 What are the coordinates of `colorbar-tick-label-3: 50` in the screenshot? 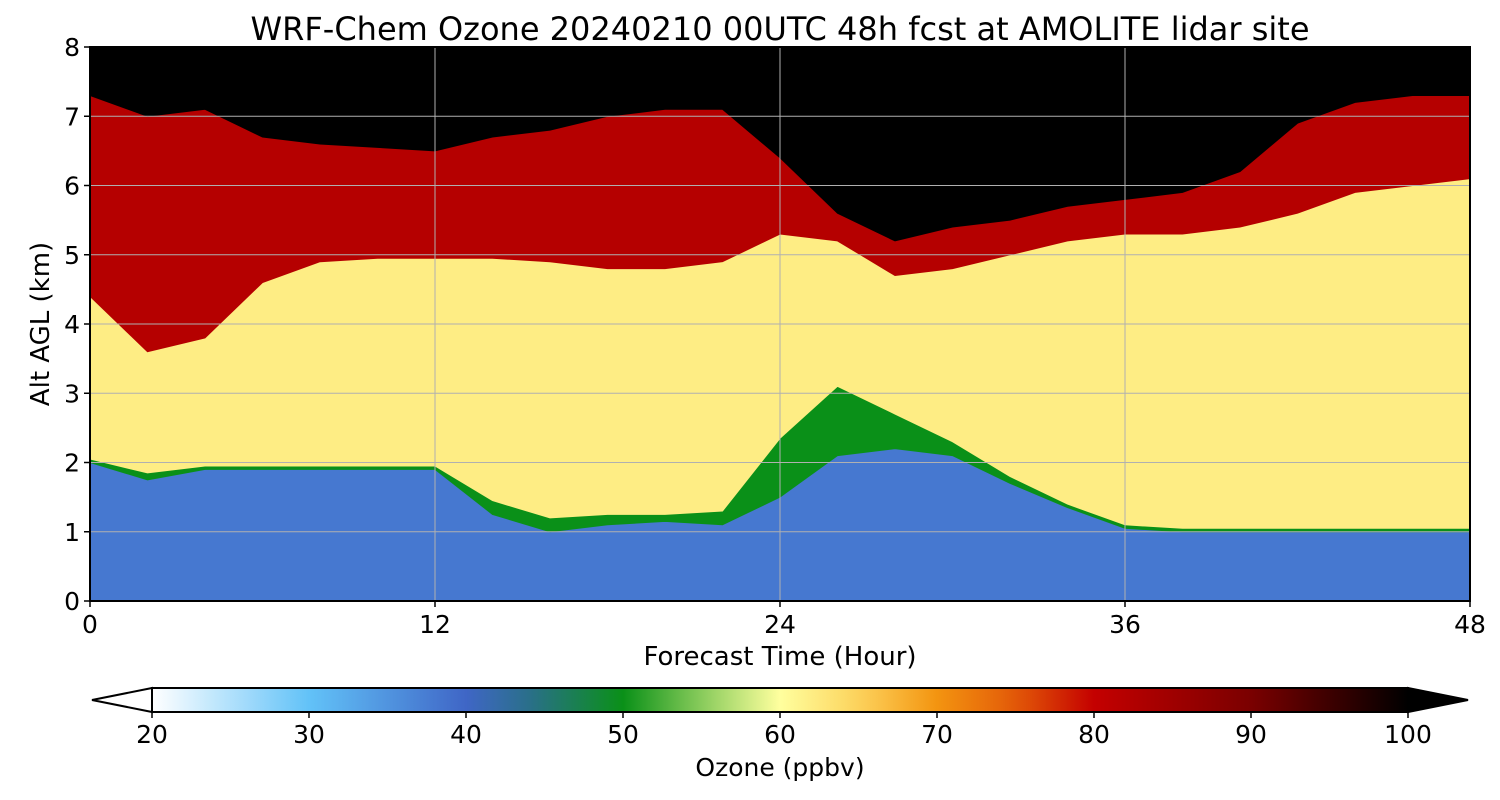 It's located at (623, 734).